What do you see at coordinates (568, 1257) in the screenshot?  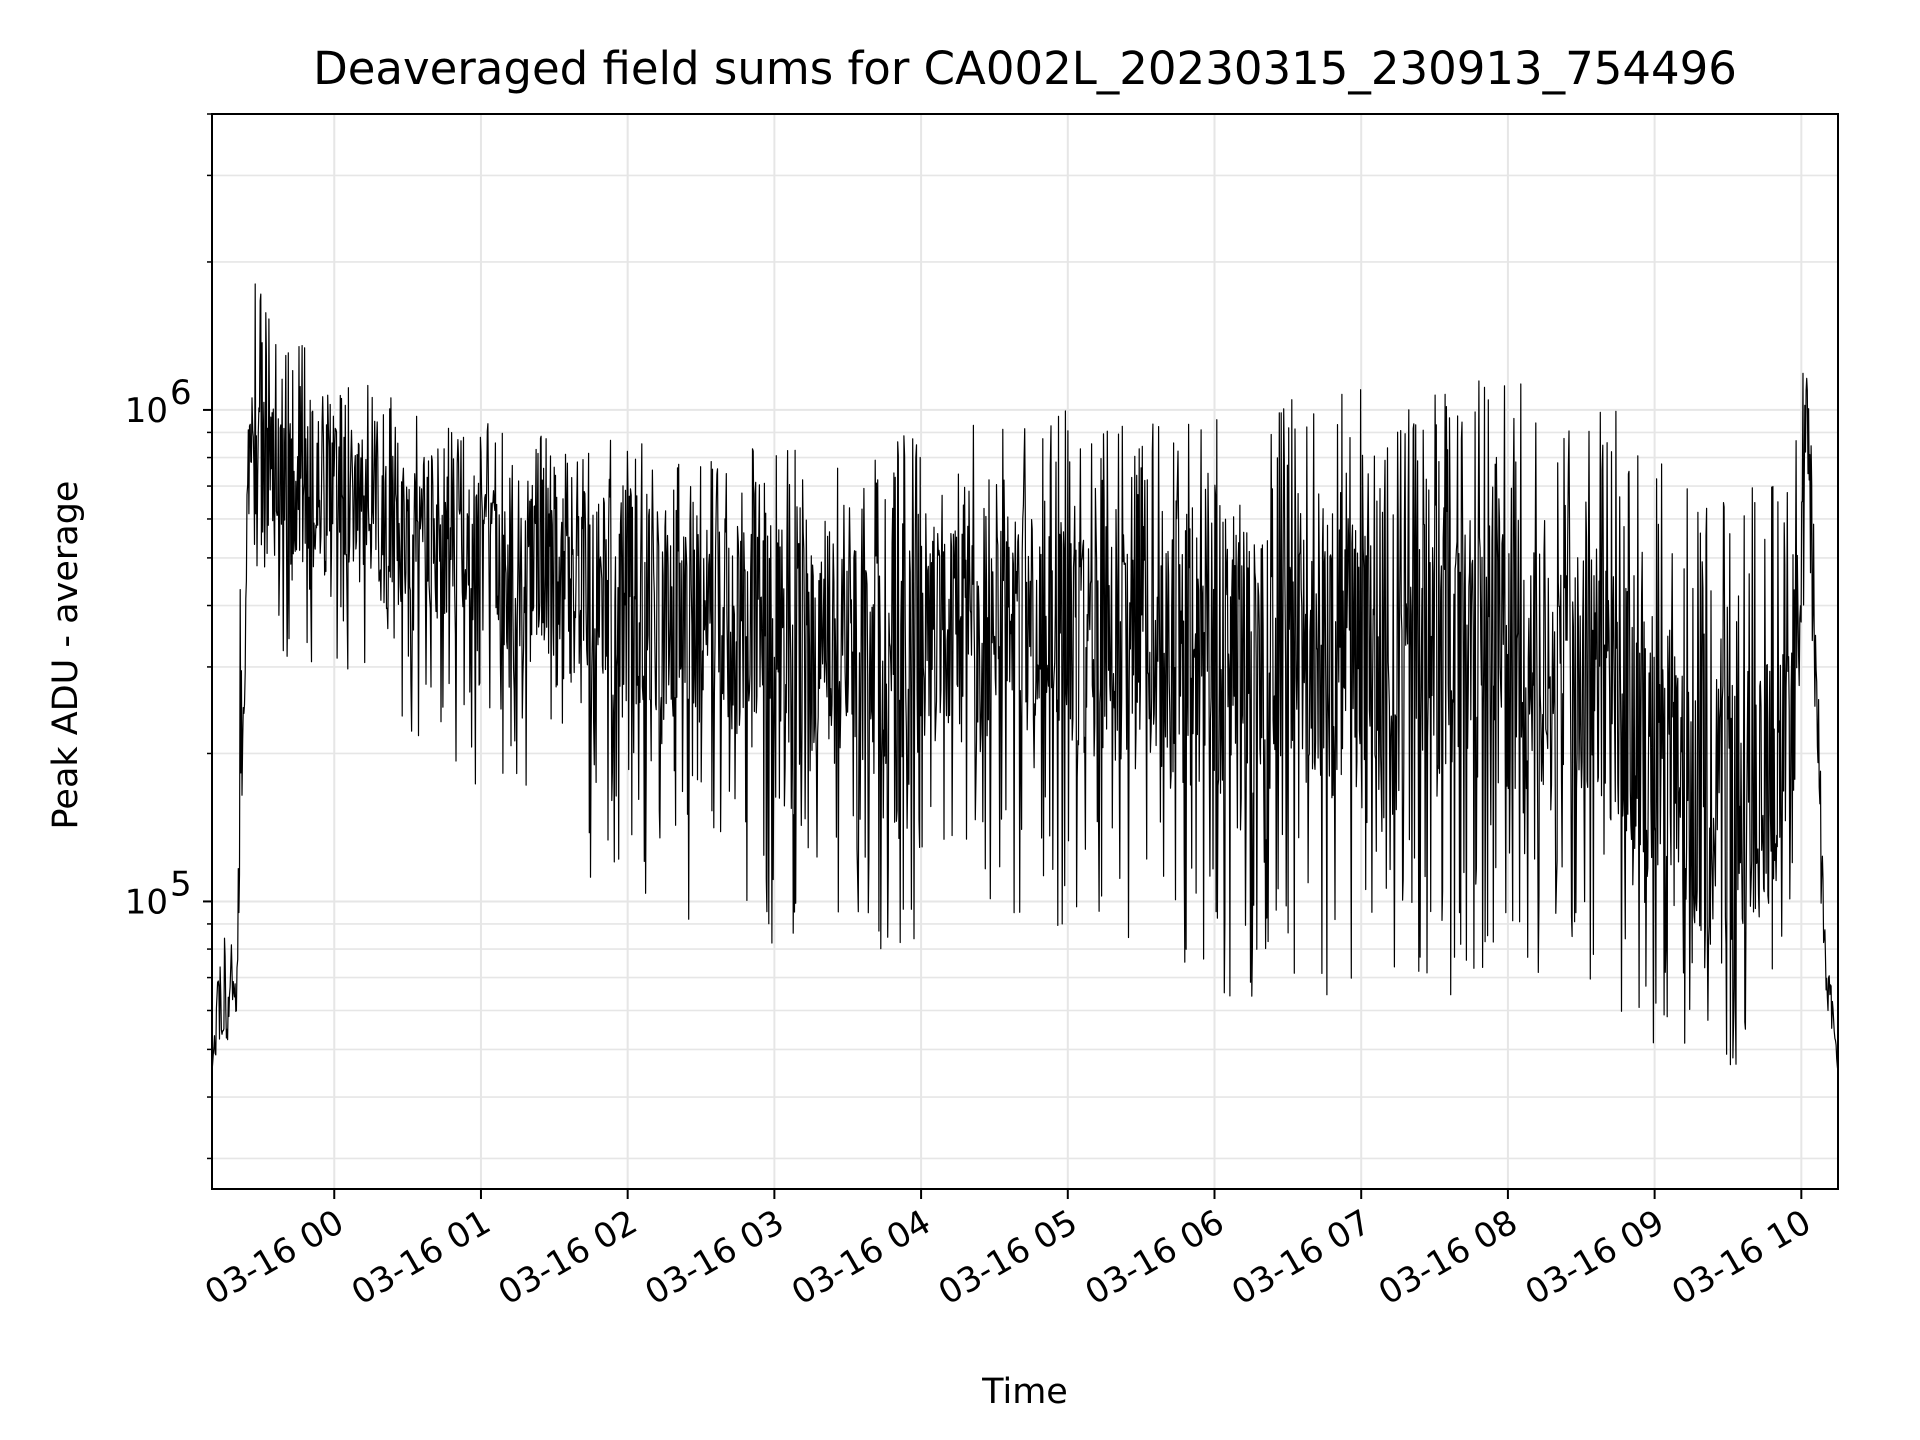 I see `x-tick-label: 03-16 02` at bounding box center [568, 1257].